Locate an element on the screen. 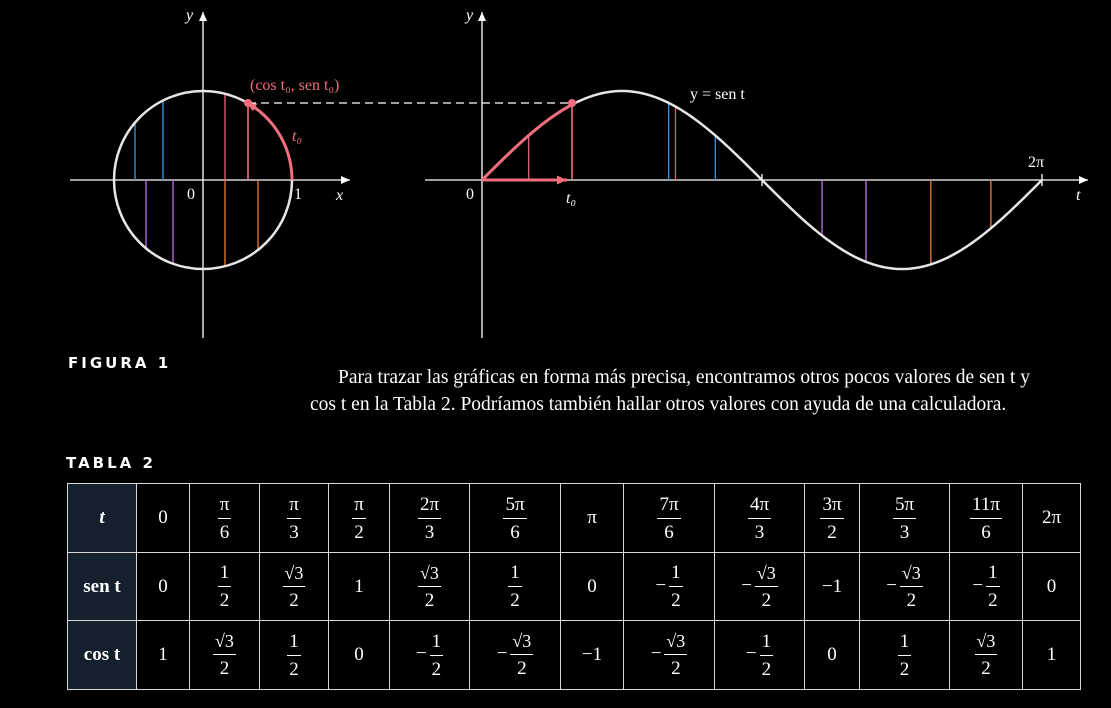 The height and width of the screenshot is (708, 1111). cell-t-0: 0 is located at coordinates (163, 518).